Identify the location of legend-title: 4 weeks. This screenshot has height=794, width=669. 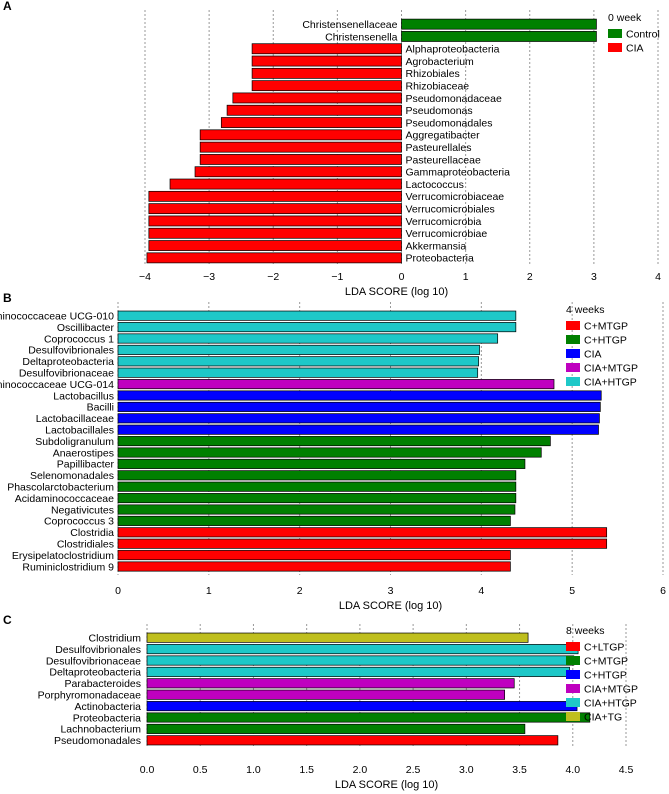
(585, 310).